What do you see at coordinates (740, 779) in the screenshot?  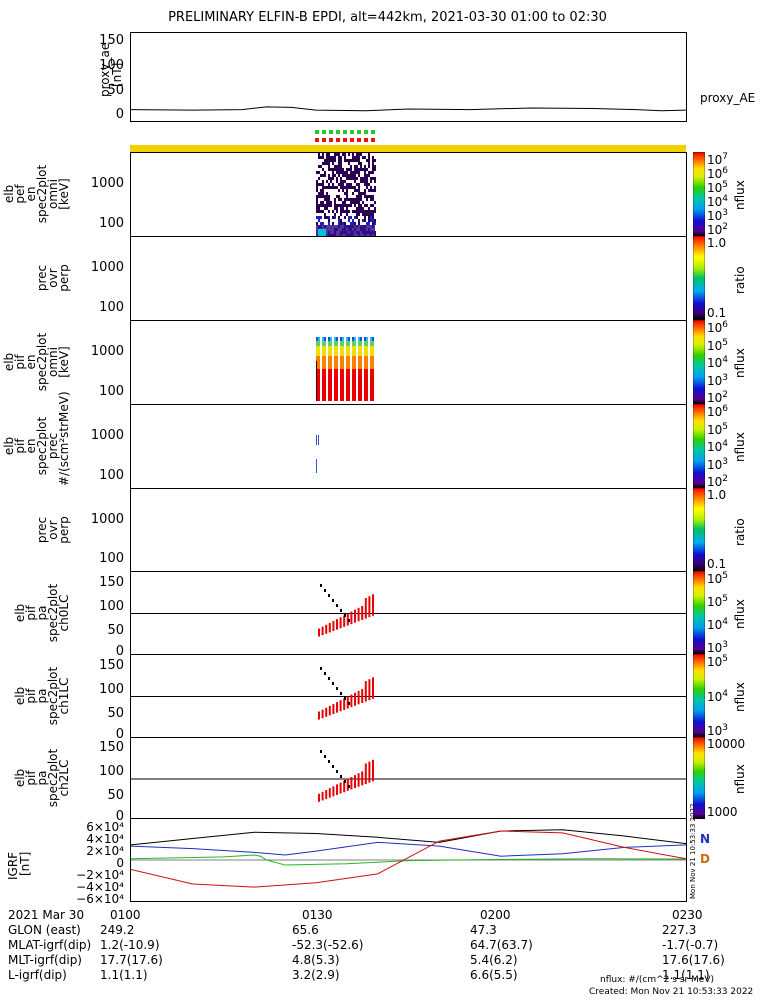 I see `panel-pa2-cblabel: nflux` at bounding box center [740, 779].